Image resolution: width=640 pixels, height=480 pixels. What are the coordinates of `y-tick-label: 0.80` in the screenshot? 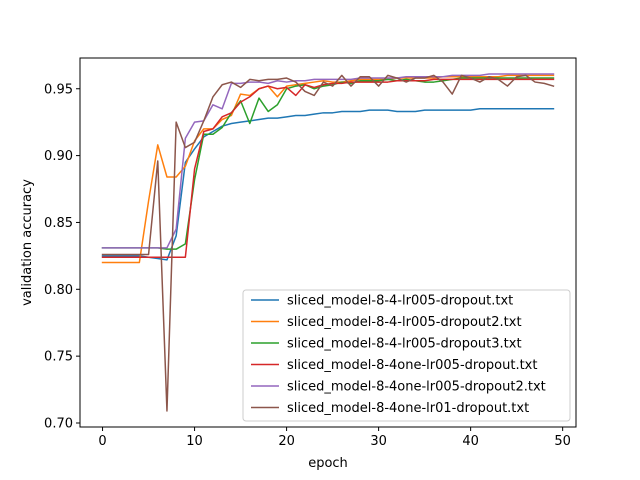 It's located at (58, 290).